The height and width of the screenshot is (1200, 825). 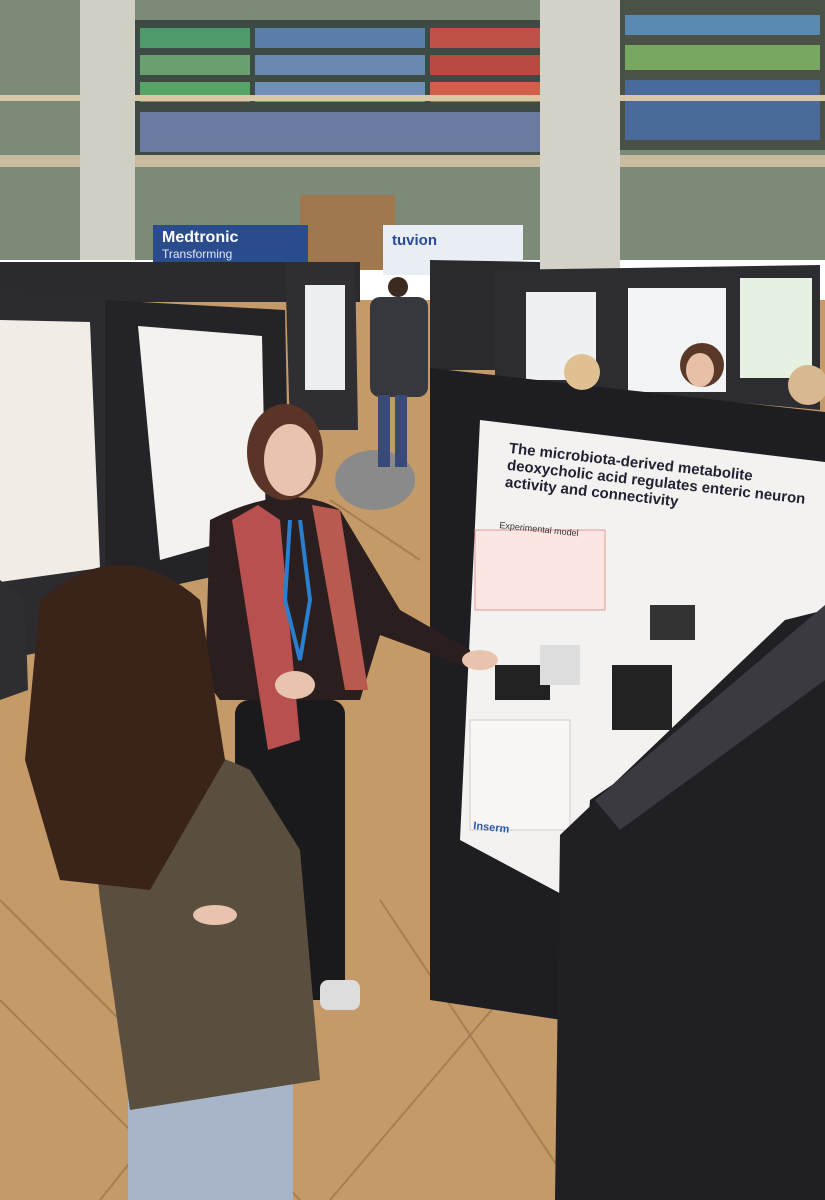 What do you see at coordinates (710, 717) in the screenshot?
I see `panel-edge` at bounding box center [710, 717].